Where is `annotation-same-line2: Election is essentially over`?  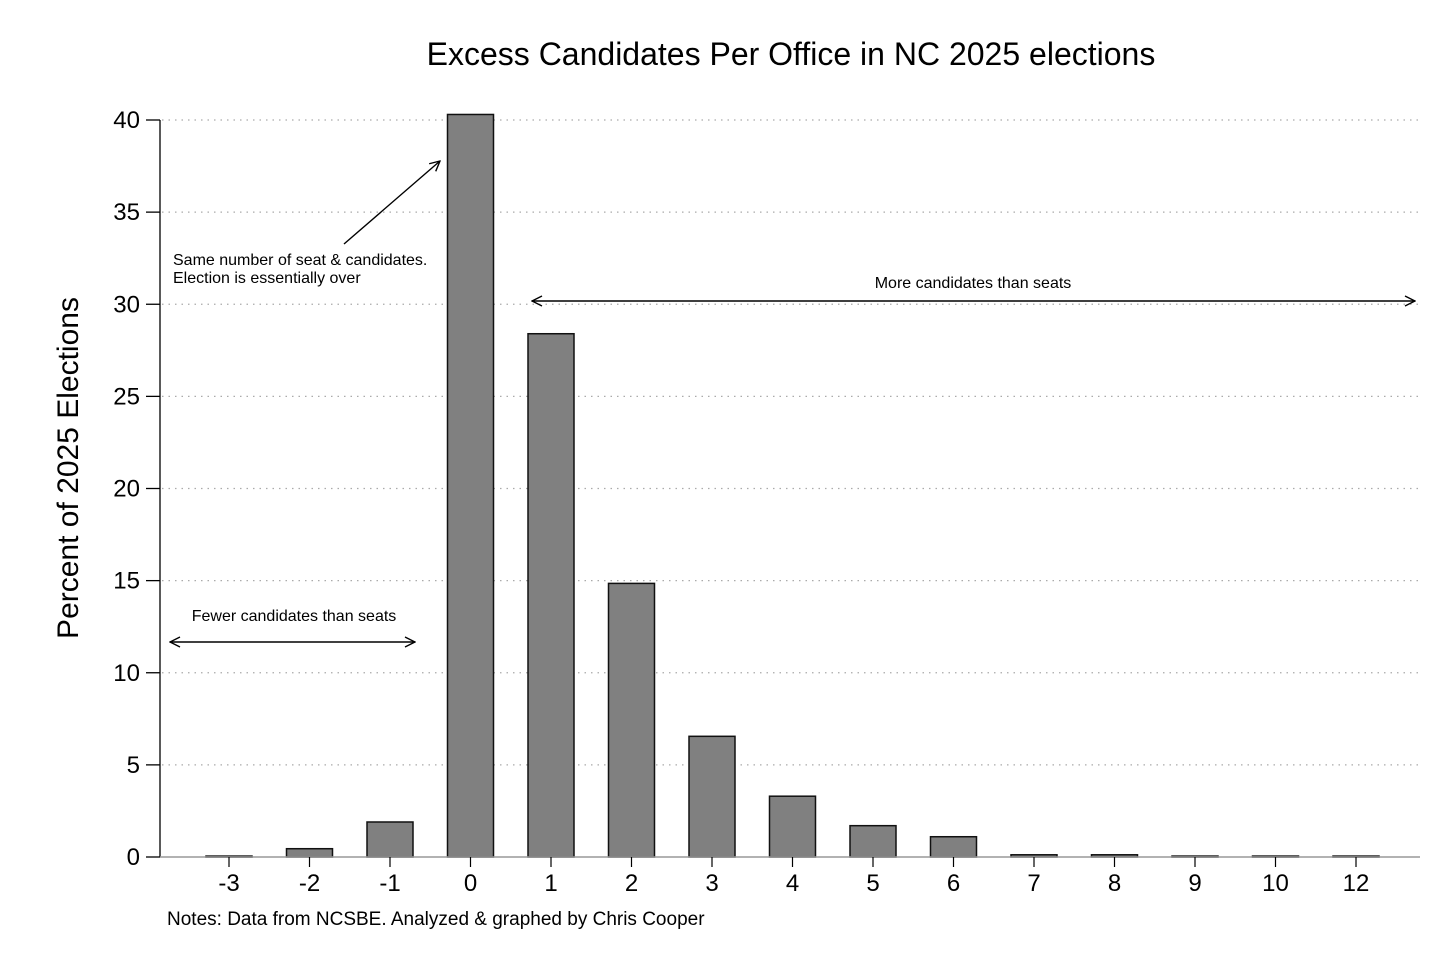 annotation-same-line2: Election is essentially over is located at coordinates (267, 278).